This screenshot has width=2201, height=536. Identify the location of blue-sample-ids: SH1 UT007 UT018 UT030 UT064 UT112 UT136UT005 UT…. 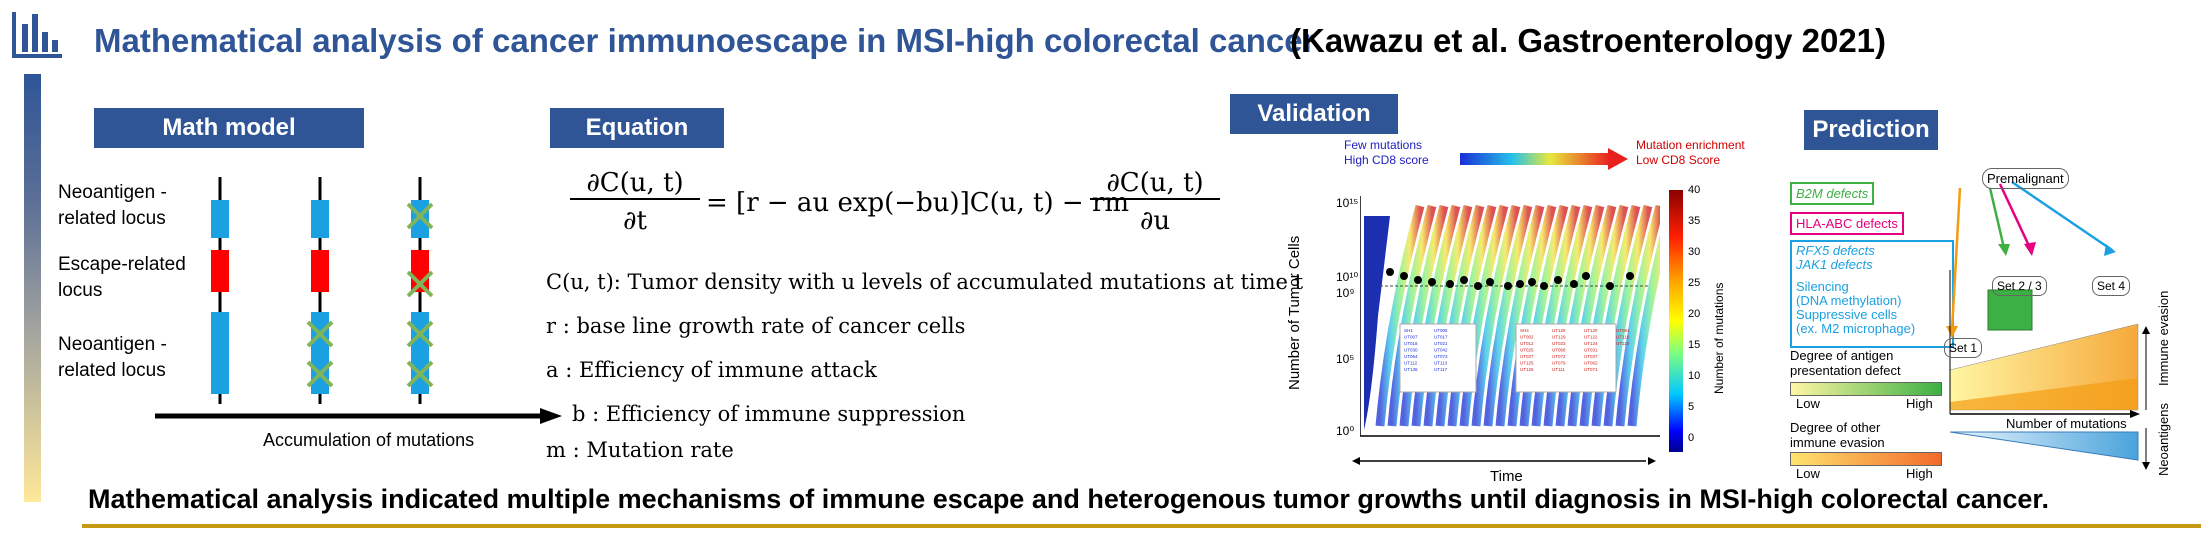
(1426, 350).